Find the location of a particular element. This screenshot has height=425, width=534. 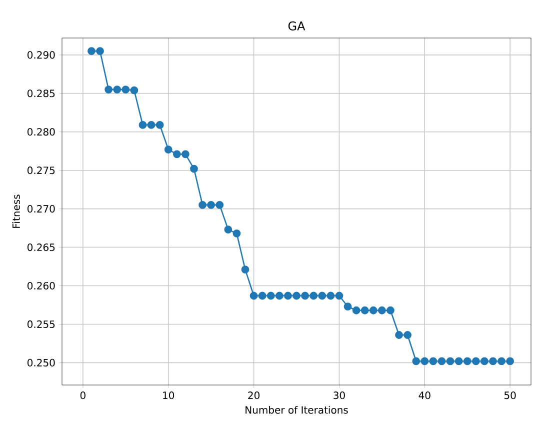

y-tick-label: 0.285 is located at coordinates (41, 94).